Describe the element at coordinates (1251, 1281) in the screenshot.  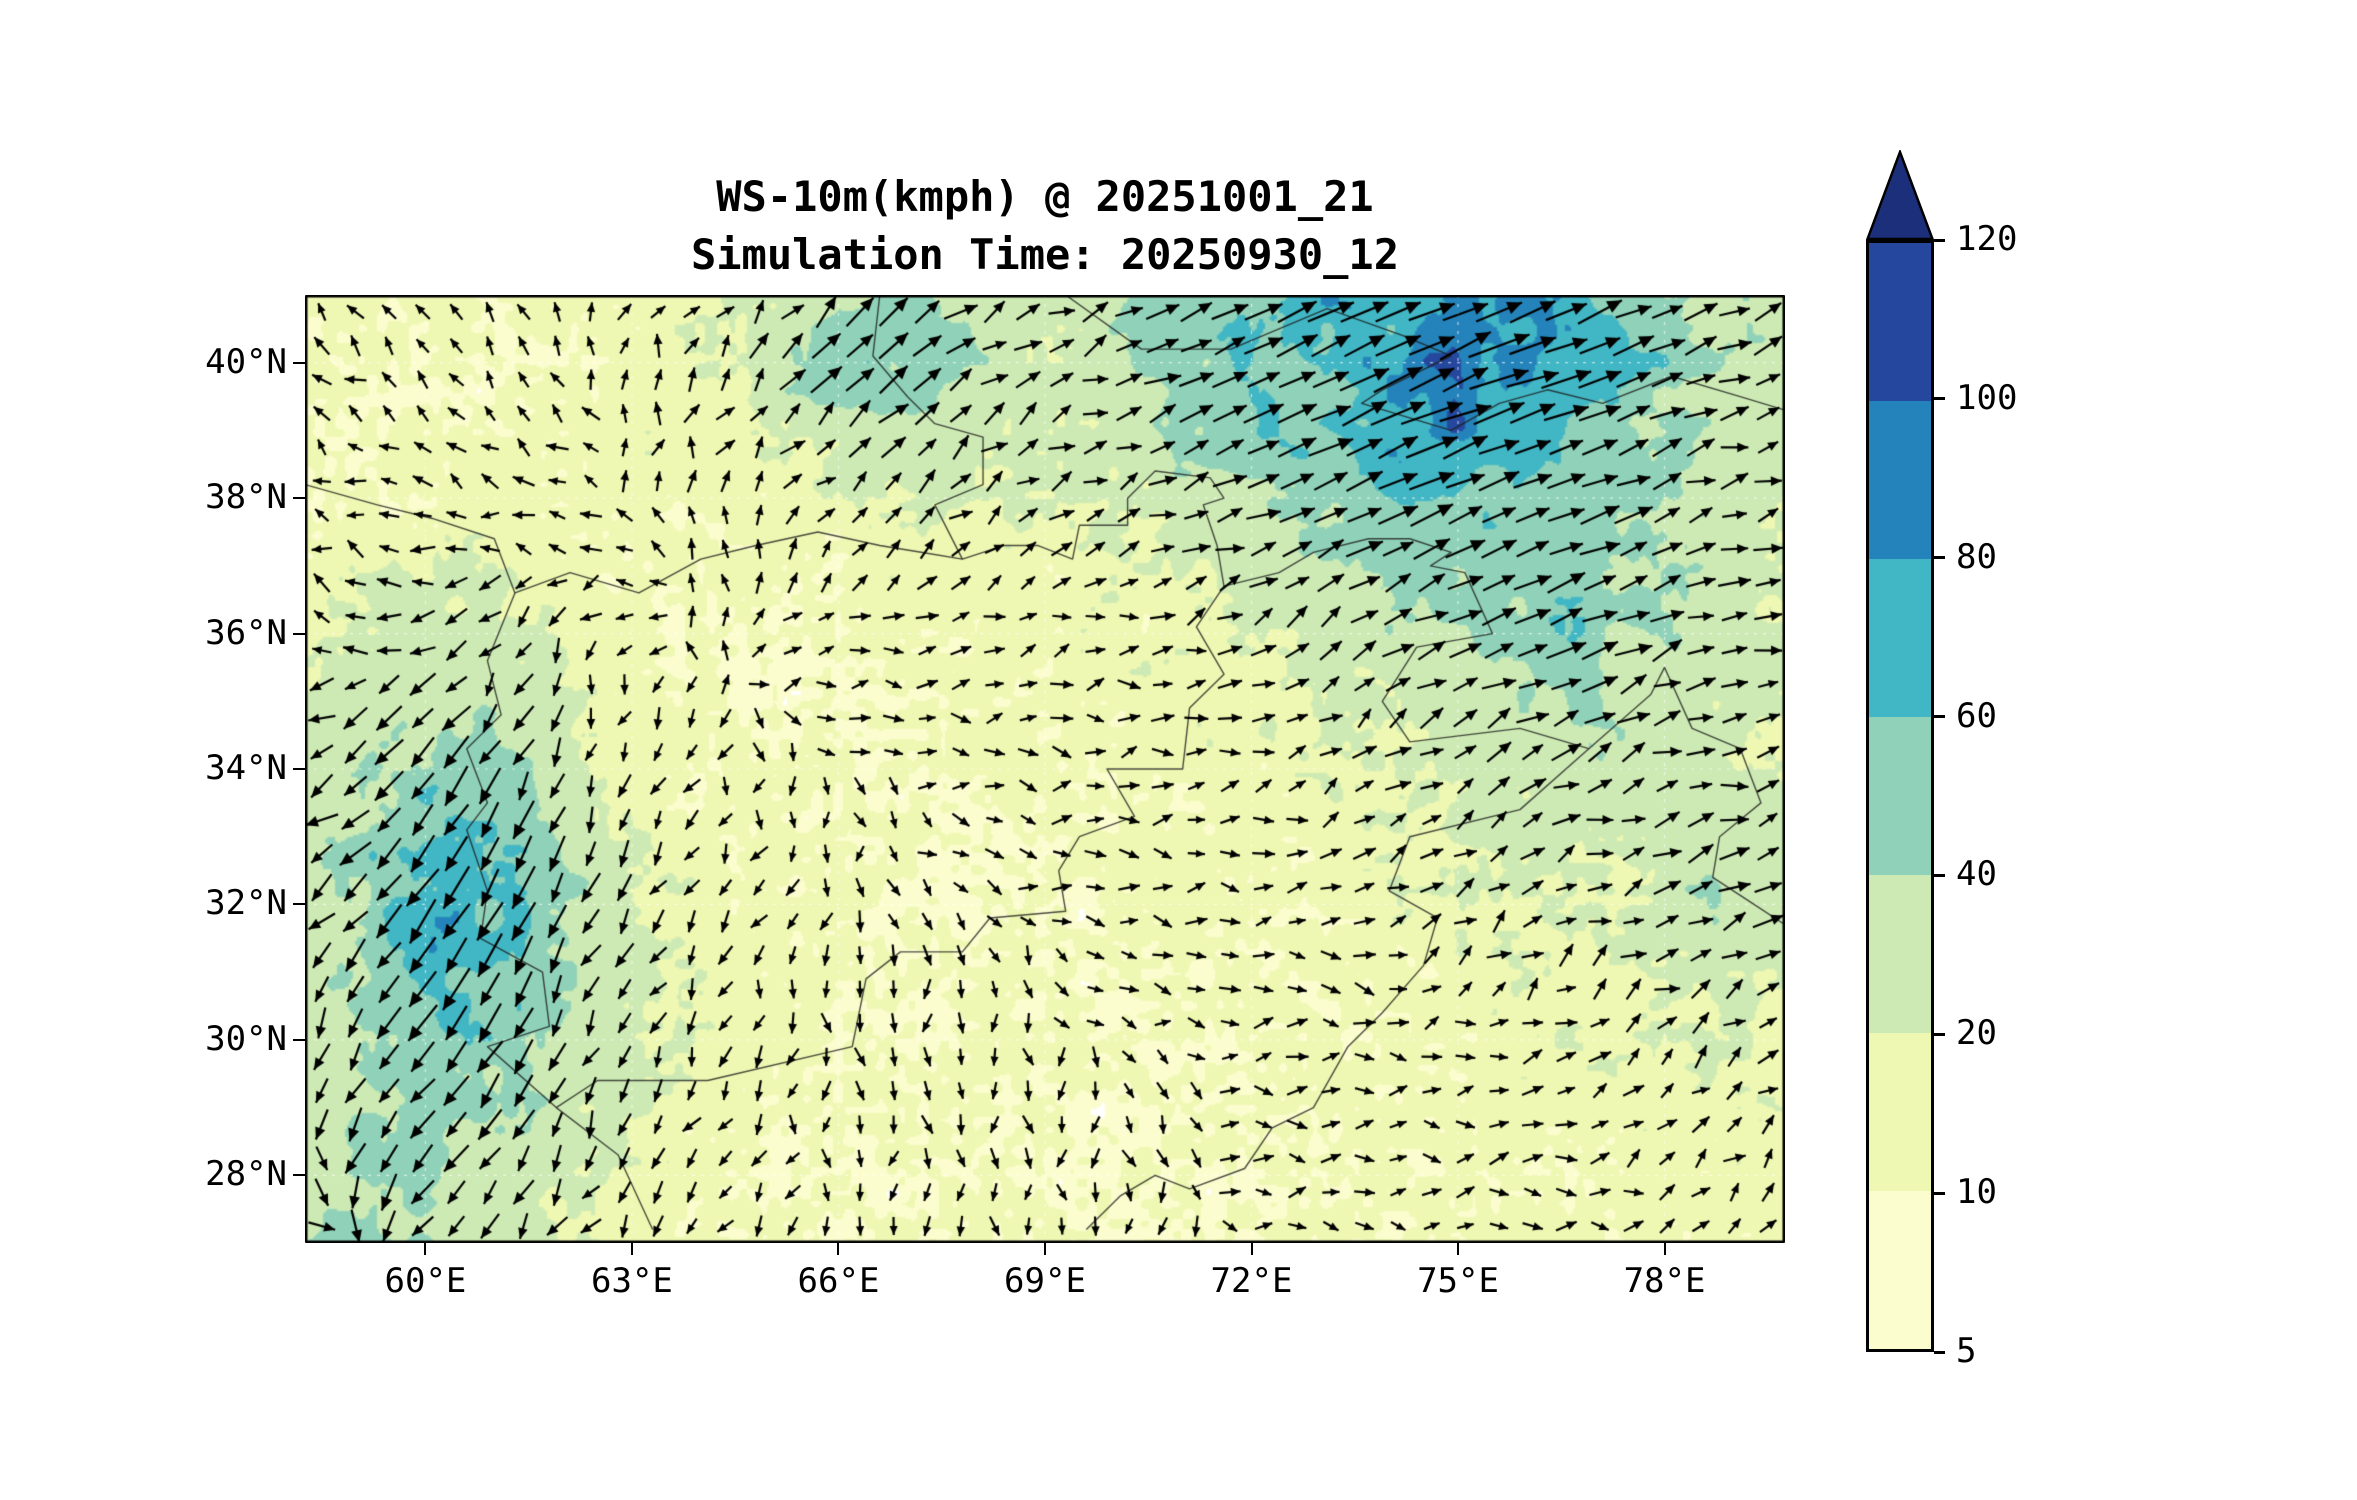
I see `x-tick-label: 72°E` at that location.